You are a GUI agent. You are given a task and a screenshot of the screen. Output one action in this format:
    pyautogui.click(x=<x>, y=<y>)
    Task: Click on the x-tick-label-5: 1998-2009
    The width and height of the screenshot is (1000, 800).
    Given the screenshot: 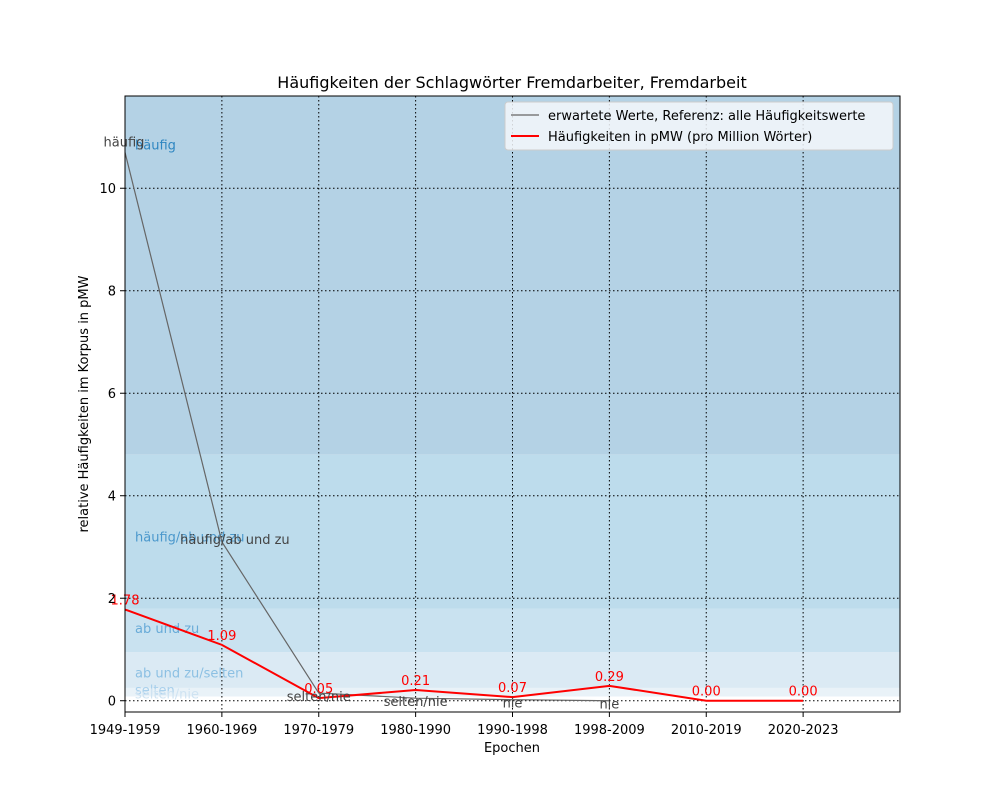 What is the action you would take?
    pyautogui.click(x=609, y=730)
    